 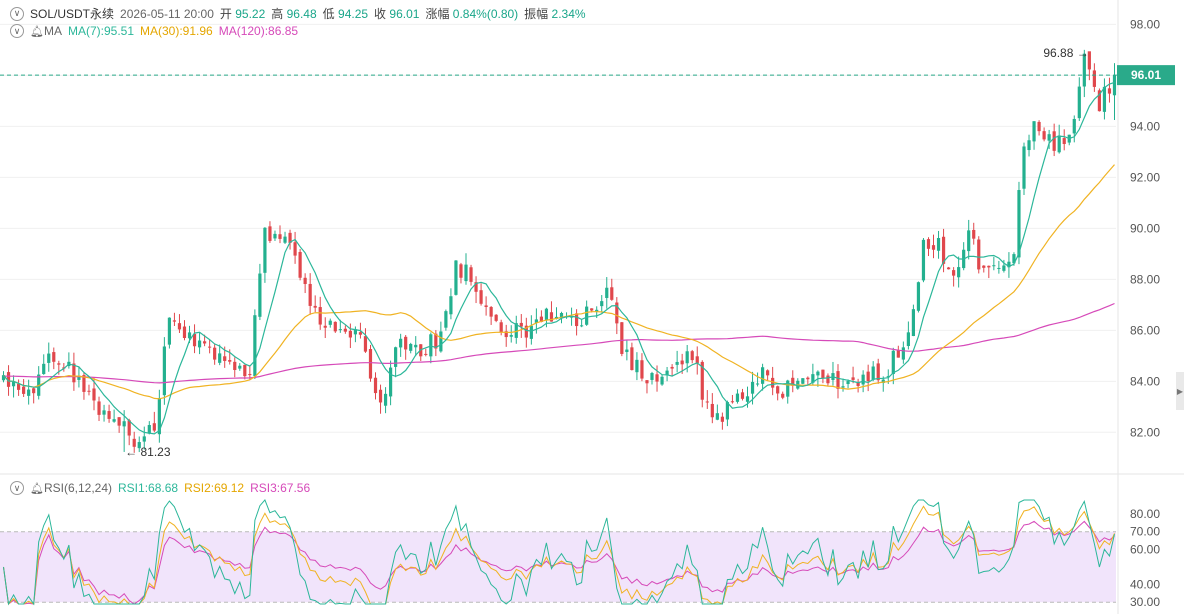 What do you see at coordinates (1180, 391) in the screenshot?
I see `expand-panel-handle: ▶` at bounding box center [1180, 391].